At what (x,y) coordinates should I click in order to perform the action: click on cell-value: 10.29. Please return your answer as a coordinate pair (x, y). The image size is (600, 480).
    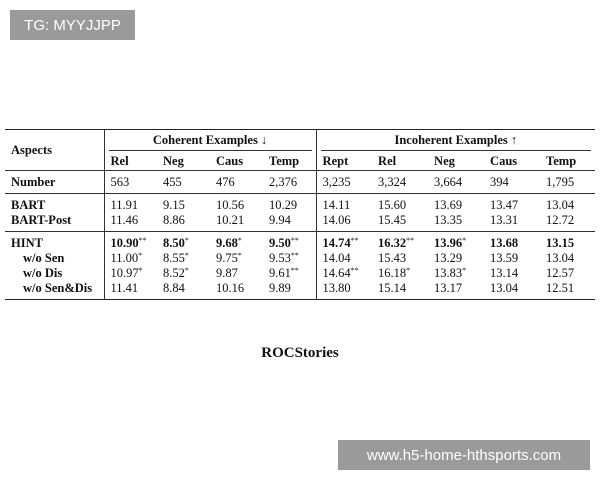
    Looking at the image, I should click on (283, 205).